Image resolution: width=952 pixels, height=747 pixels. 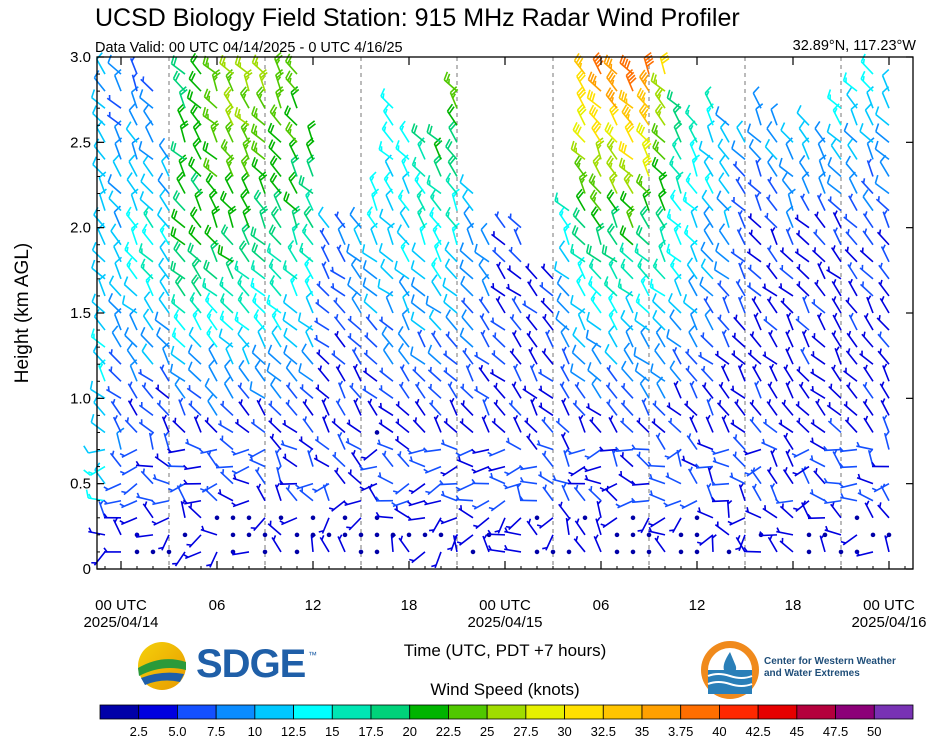 I want to click on colorbar-tick-label: 35, so click(x=642, y=731).